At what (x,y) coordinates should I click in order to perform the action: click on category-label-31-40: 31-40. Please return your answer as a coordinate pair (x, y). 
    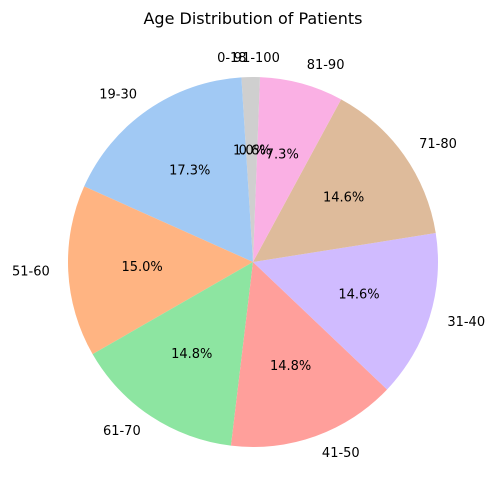
    Looking at the image, I should click on (466, 322).